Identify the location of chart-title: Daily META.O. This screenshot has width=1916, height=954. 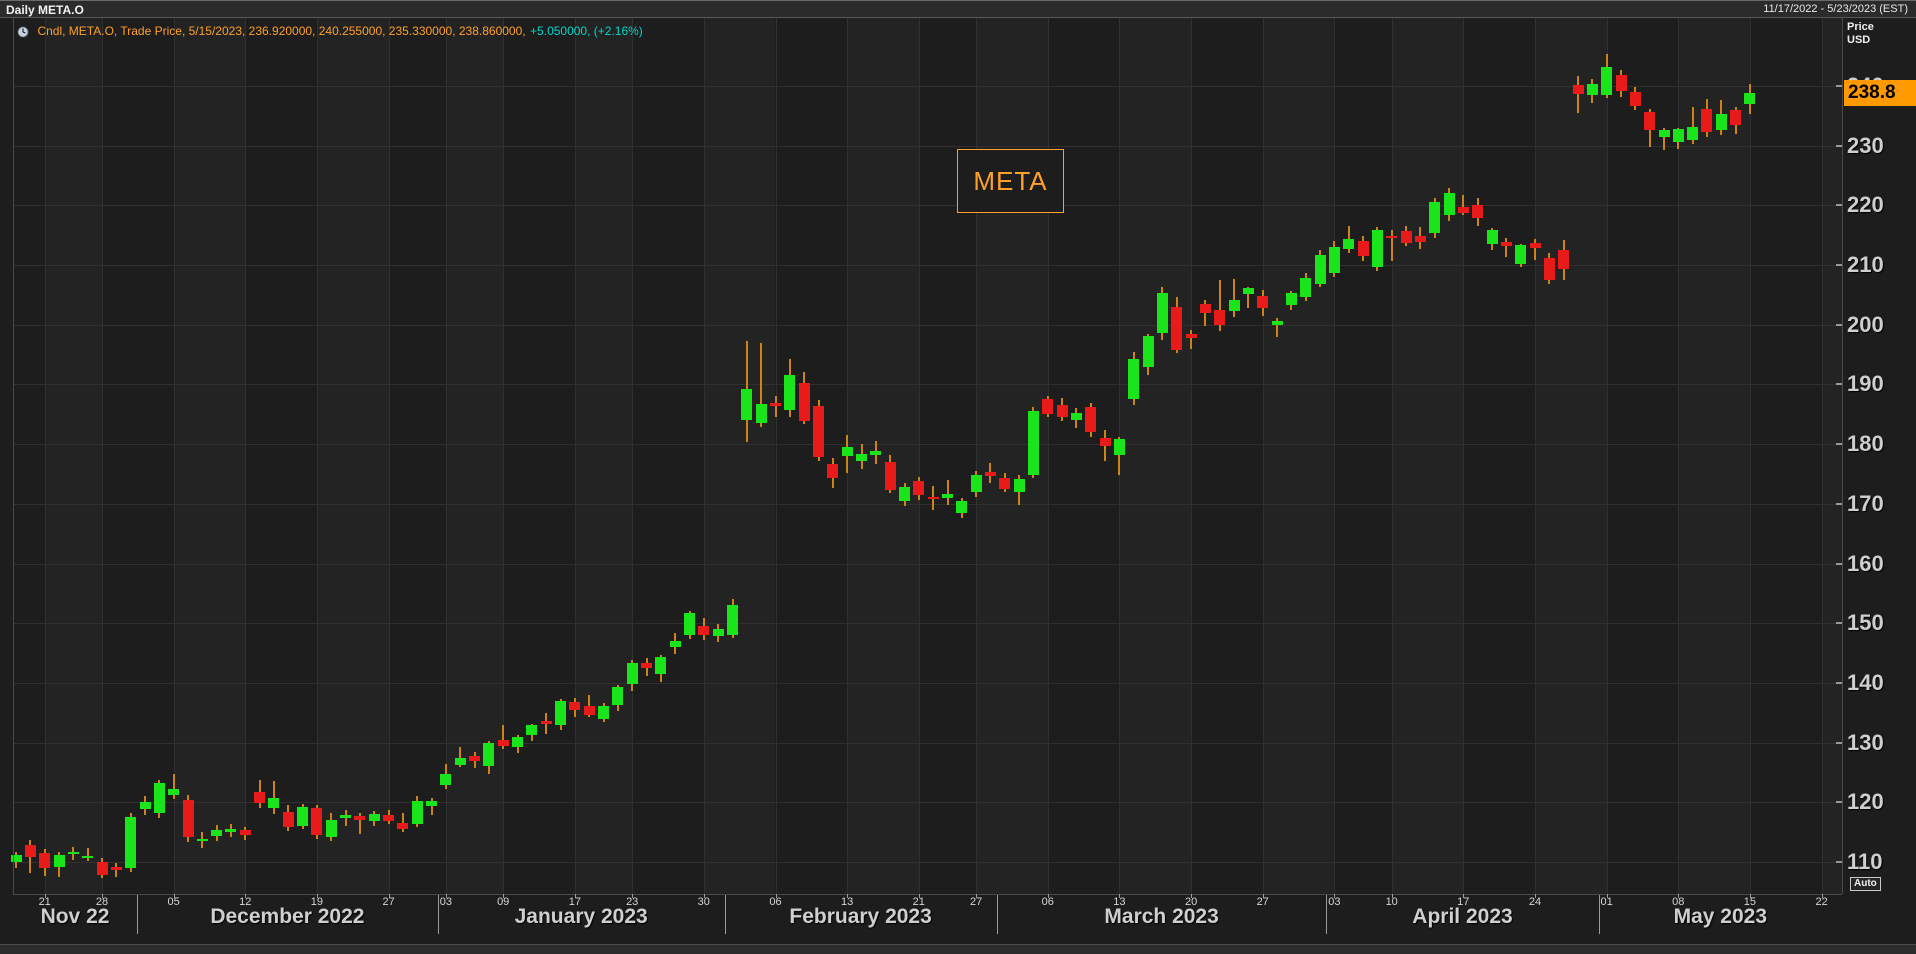
(45, 10).